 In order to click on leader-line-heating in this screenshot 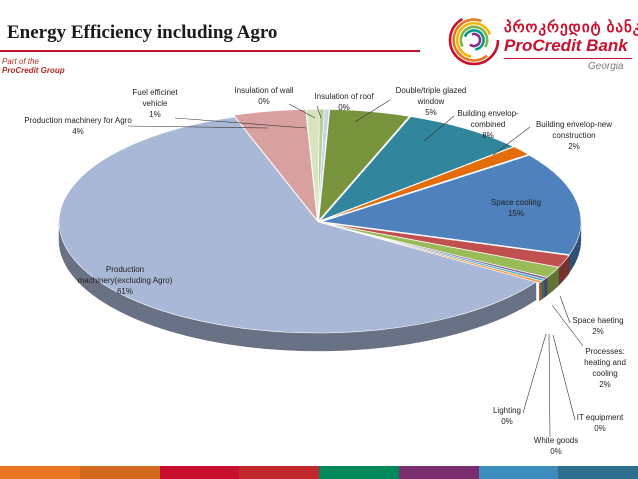, I will do `click(565, 309)`.